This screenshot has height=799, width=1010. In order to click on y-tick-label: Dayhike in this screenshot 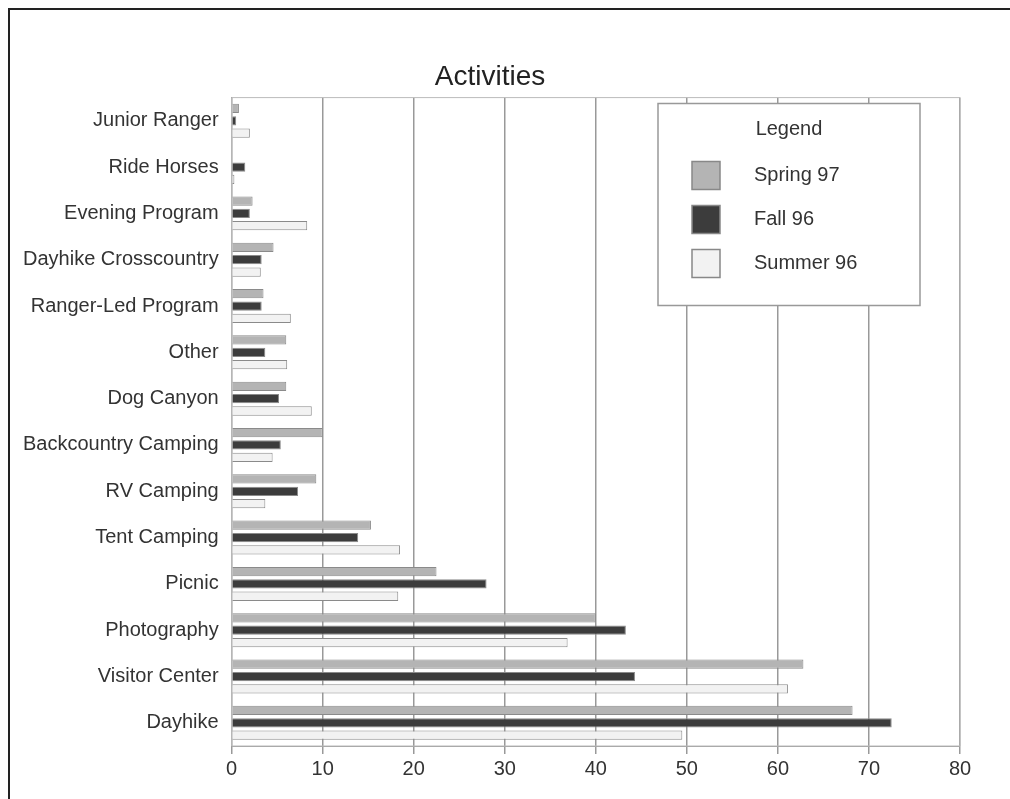, I will do `click(182, 721)`.